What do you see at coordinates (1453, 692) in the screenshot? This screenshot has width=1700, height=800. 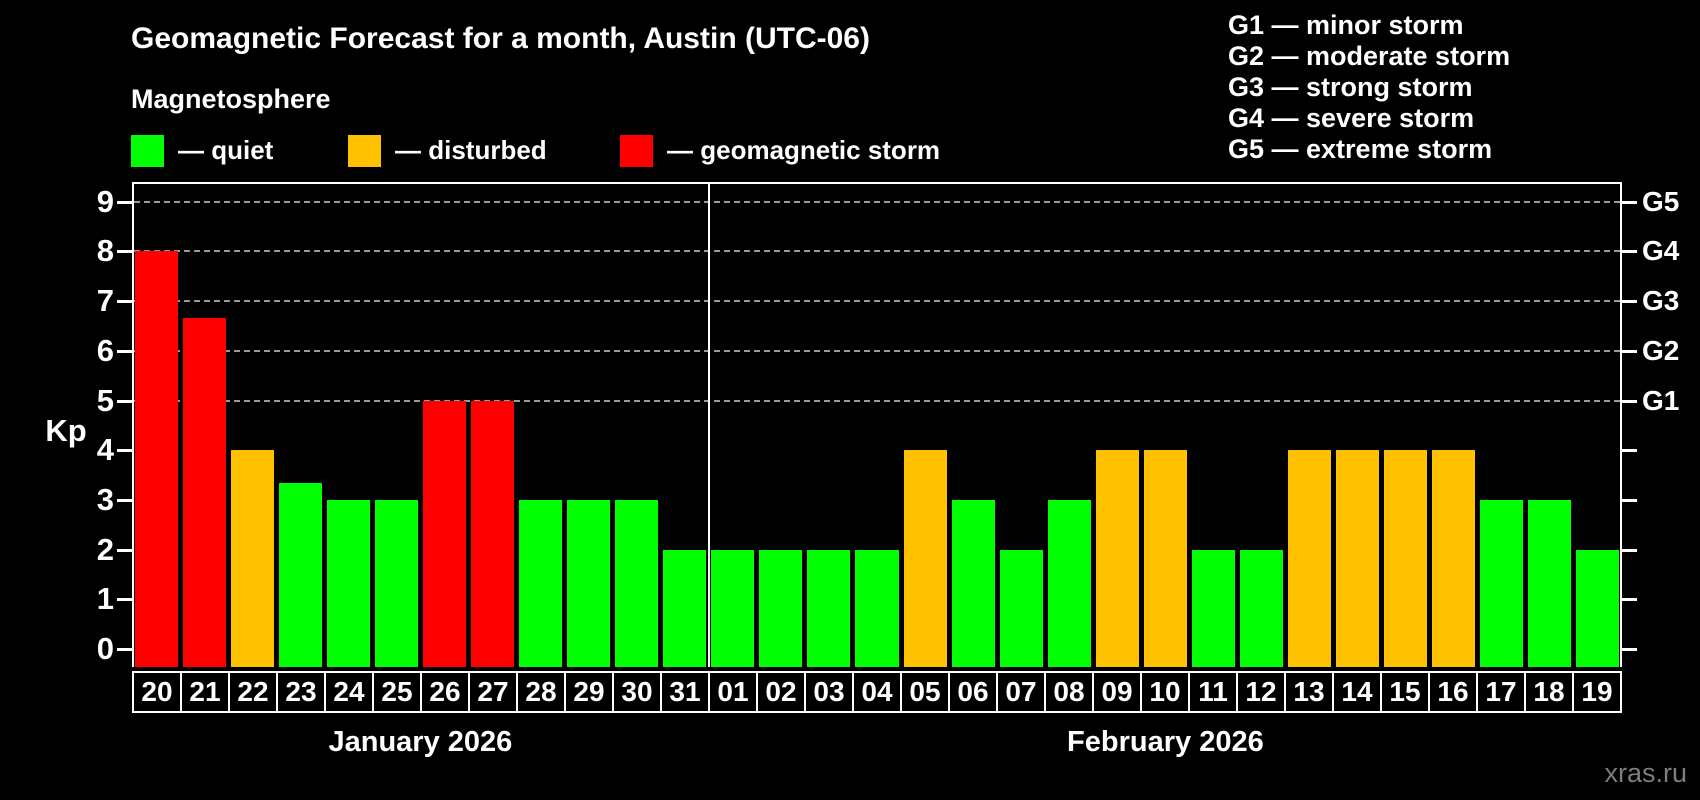 I see `day-label-16: 16` at bounding box center [1453, 692].